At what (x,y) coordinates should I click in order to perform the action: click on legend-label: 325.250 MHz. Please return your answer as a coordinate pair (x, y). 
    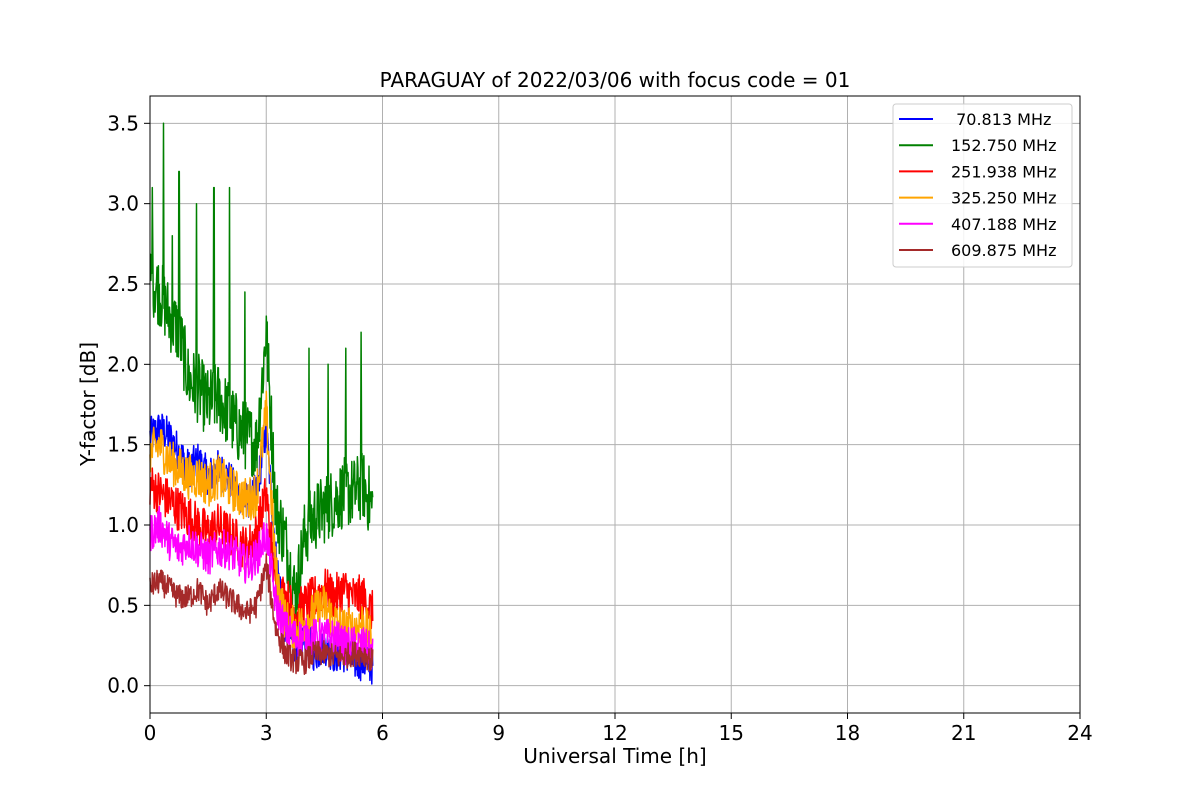
    Looking at the image, I should click on (1003, 198).